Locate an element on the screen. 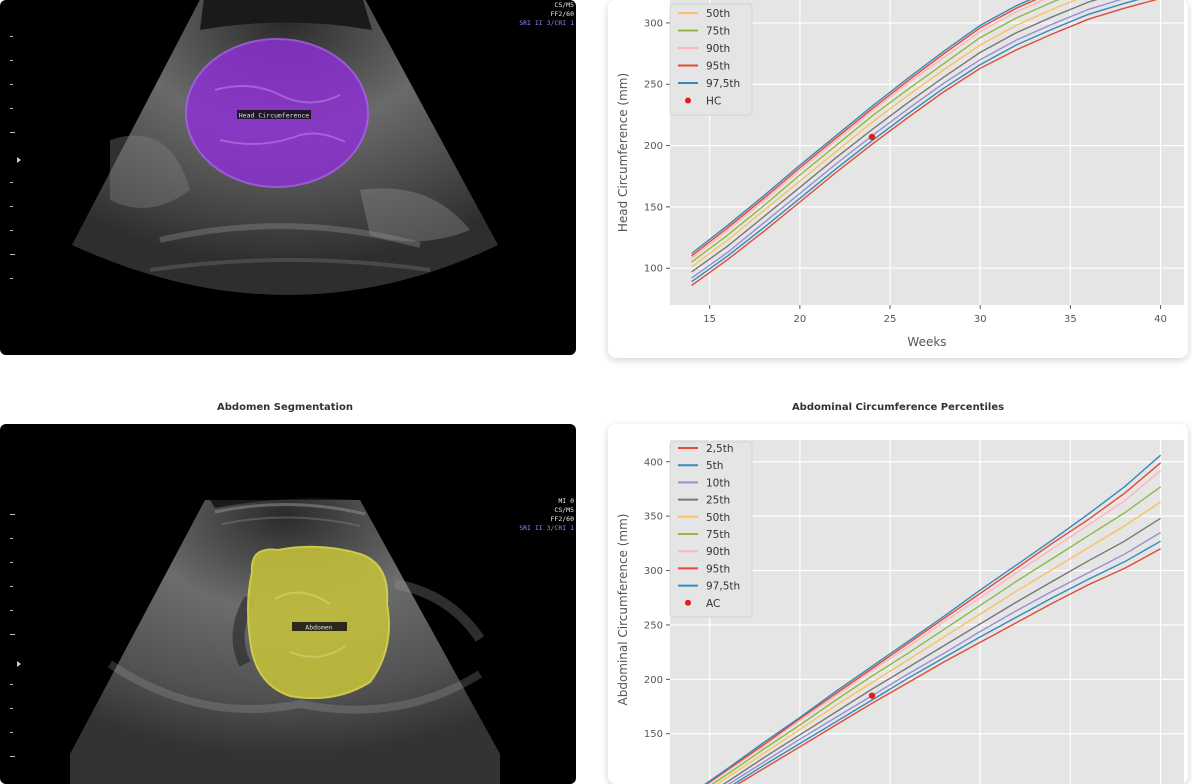 The height and width of the screenshot is (784, 1192). legend-label: 2,5th is located at coordinates (719, 449).